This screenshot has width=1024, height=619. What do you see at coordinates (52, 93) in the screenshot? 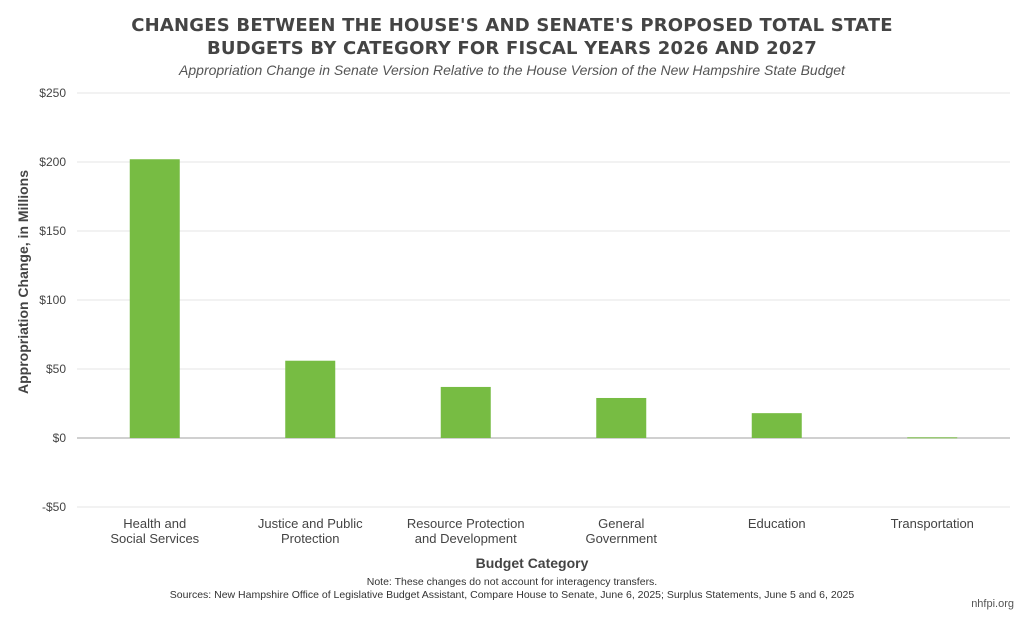
I see `y-tick-label: $250` at bounding box center [52, 93].